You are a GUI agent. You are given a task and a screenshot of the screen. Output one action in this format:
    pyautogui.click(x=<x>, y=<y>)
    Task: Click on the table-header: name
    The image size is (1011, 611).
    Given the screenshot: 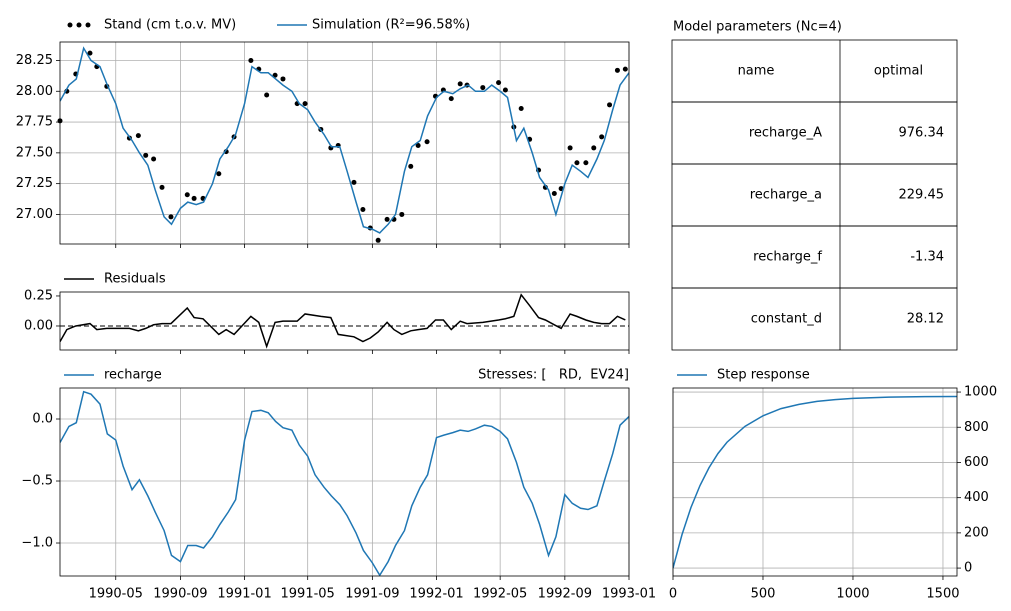 What is the action you would take?
    pyautogui.click(x=756, y=71)
    